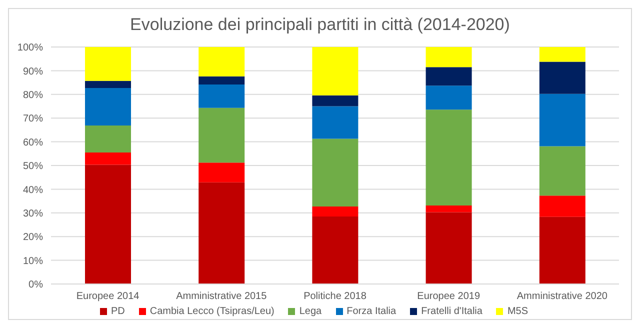  Describe the element at coordinates (448, 296) in the screenshot. I see `x-tick-label: Europee 2019` at that location.